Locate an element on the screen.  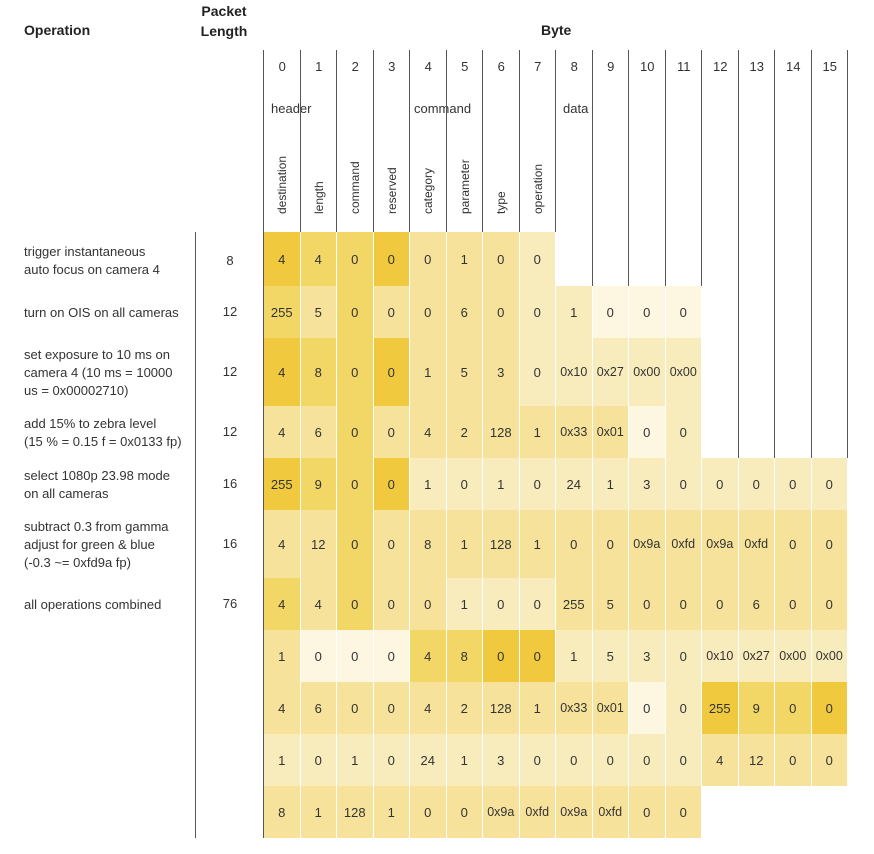
byte-index-4: 4 is located at coordinates (428, 66).